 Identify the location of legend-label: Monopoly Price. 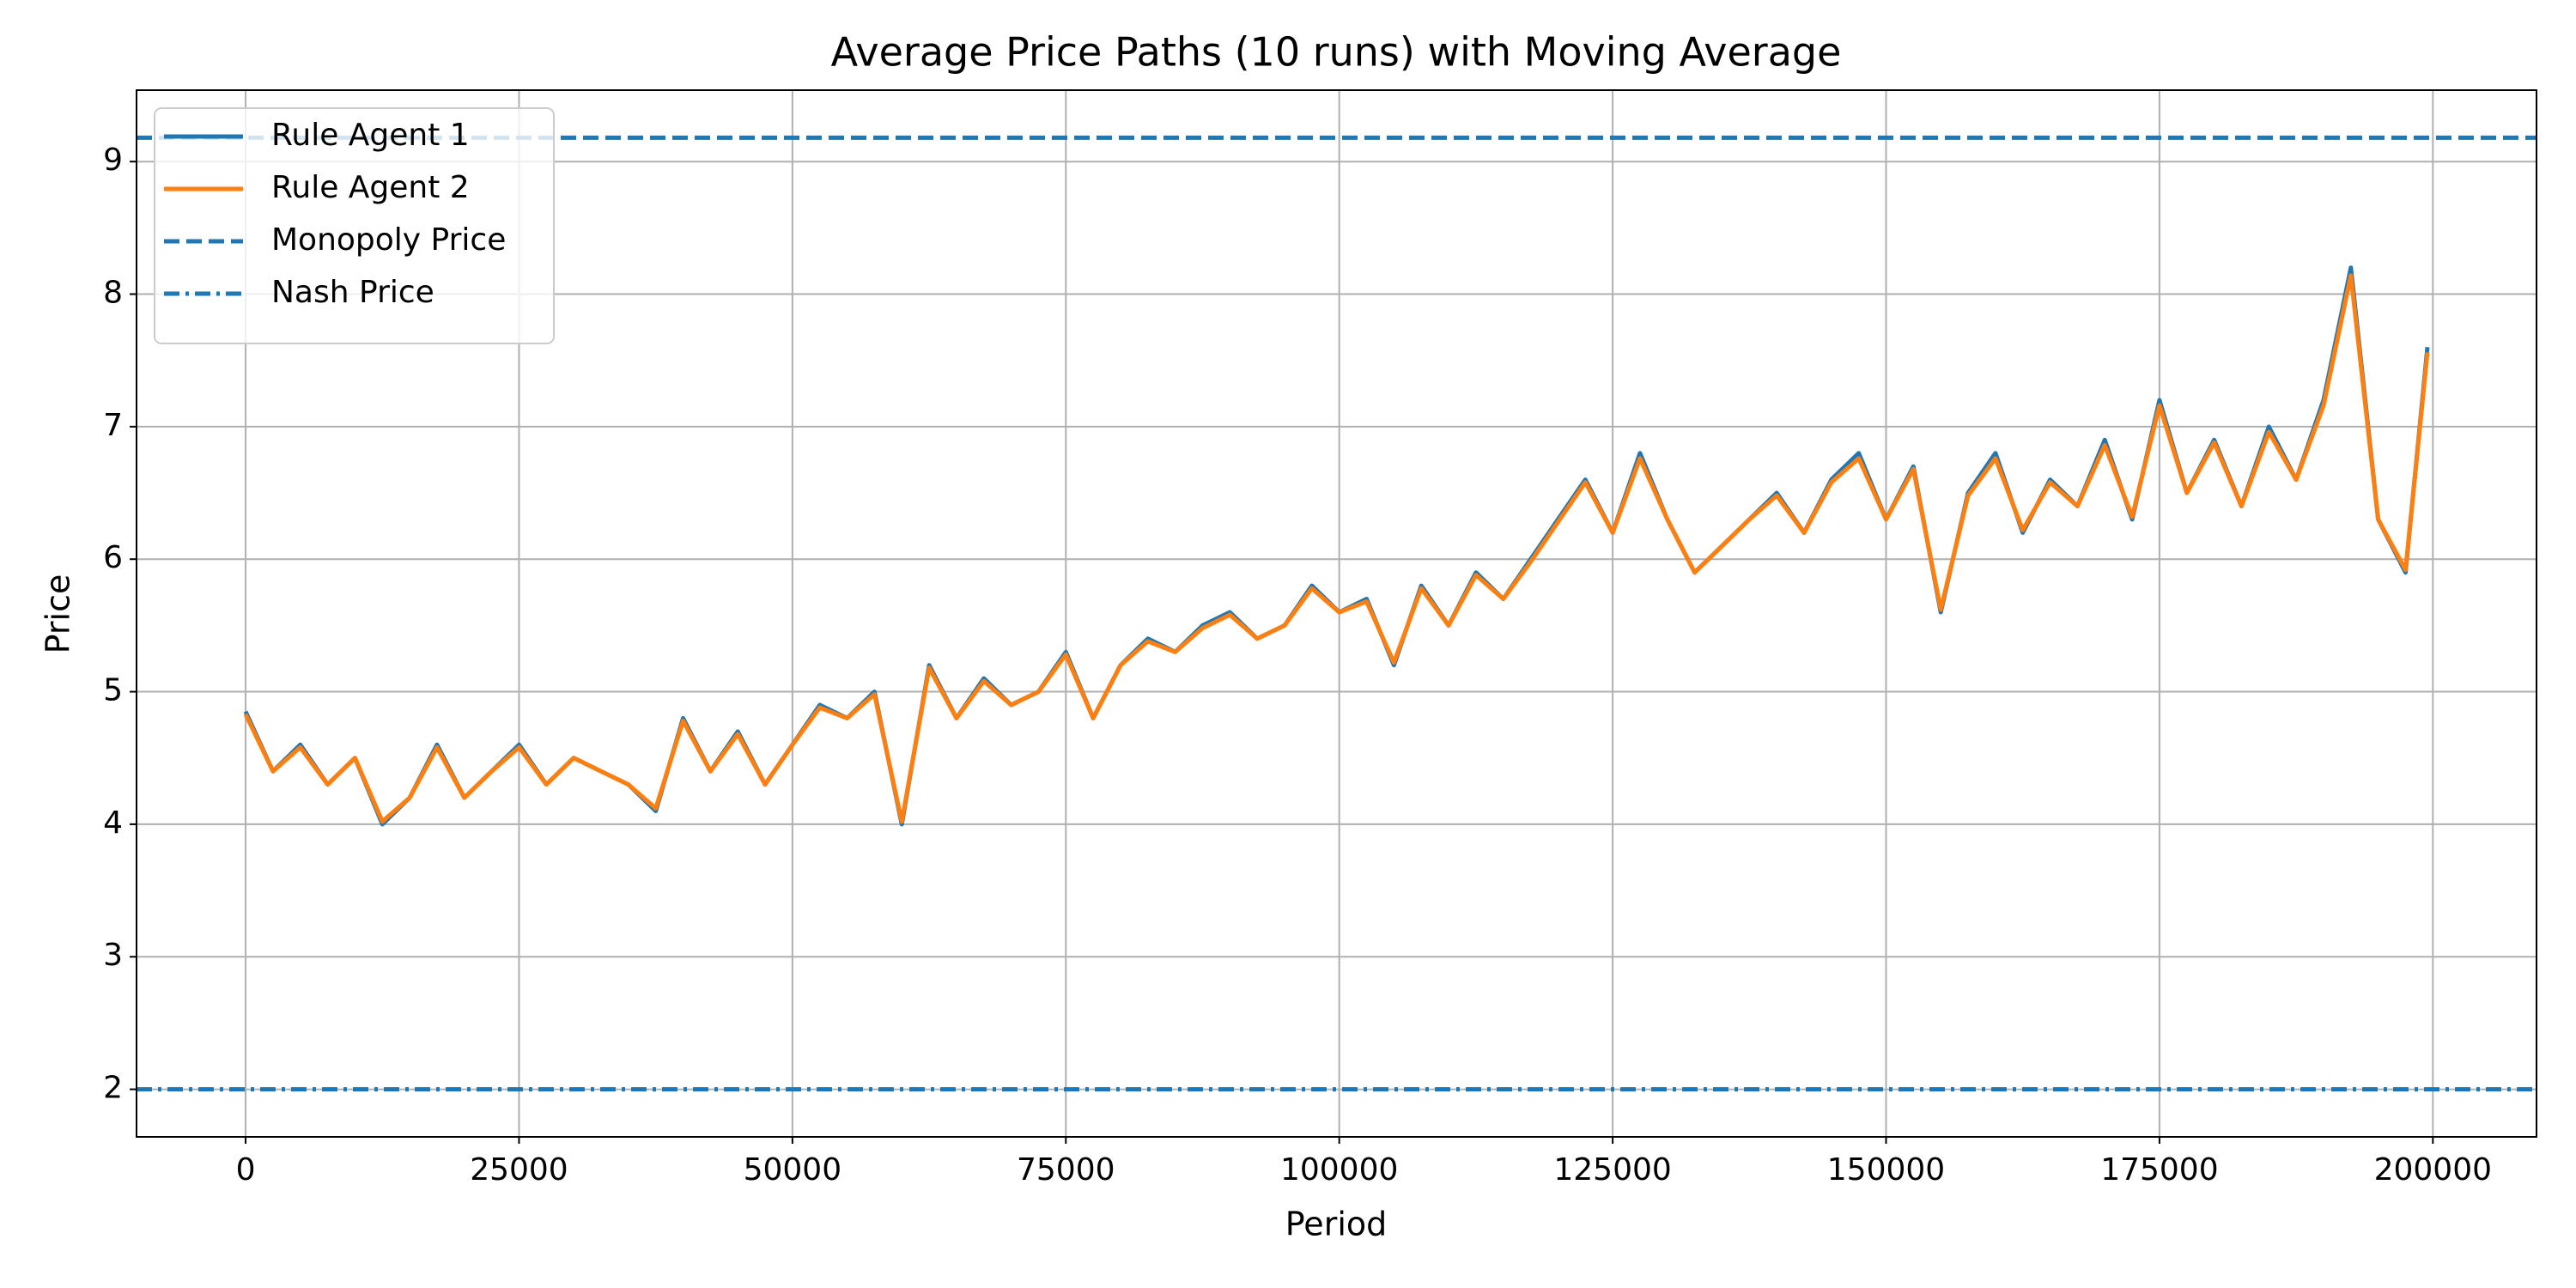
(388, 240).